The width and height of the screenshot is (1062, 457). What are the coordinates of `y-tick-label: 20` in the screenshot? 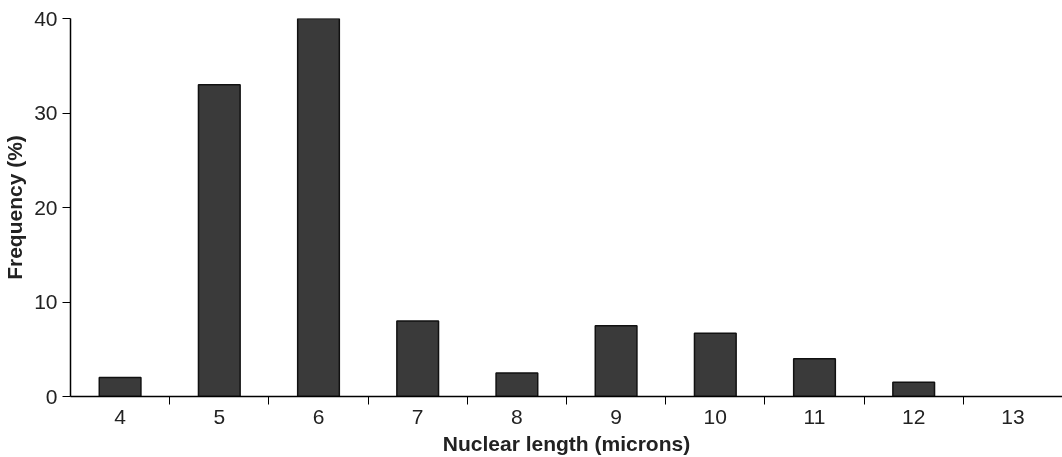 It's located at (46, 207).